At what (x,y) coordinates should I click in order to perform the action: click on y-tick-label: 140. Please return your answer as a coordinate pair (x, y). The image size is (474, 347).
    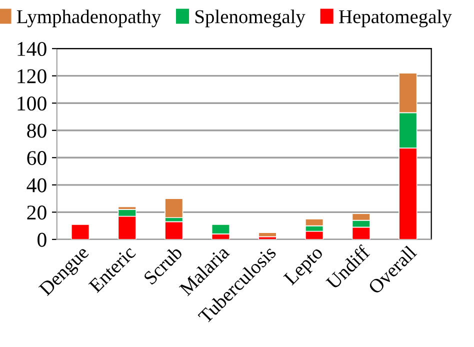
    Looking at the image, I should click on (32, 49).